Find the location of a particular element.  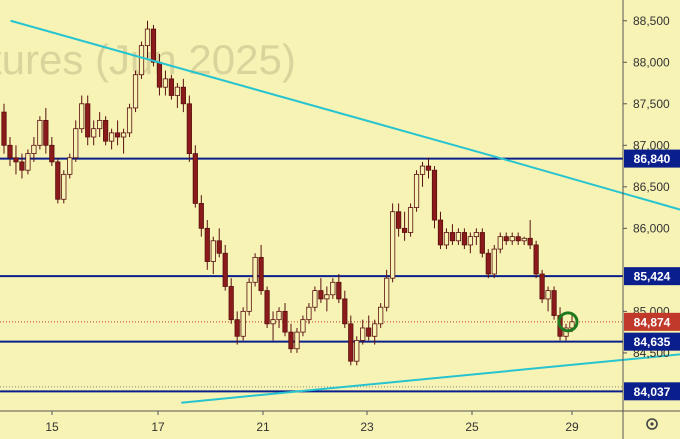

level-label: 84,635 is located at coordinates (652, 342).